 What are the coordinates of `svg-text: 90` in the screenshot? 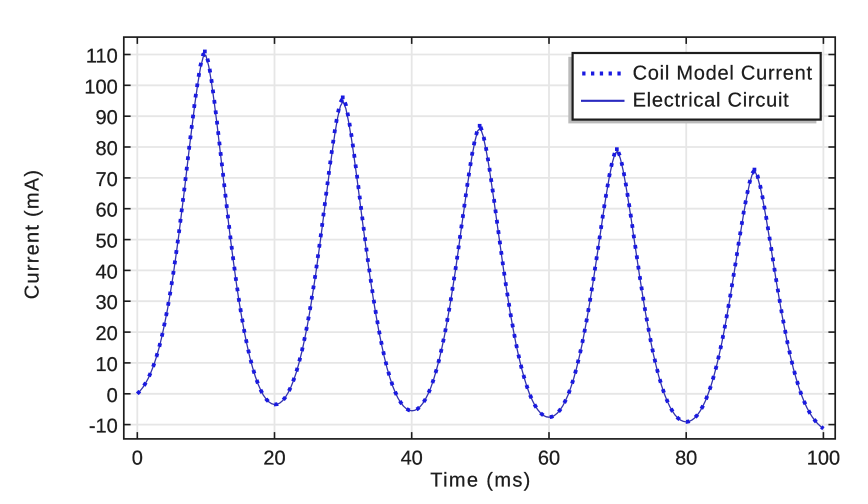 It's located at (107, 118).